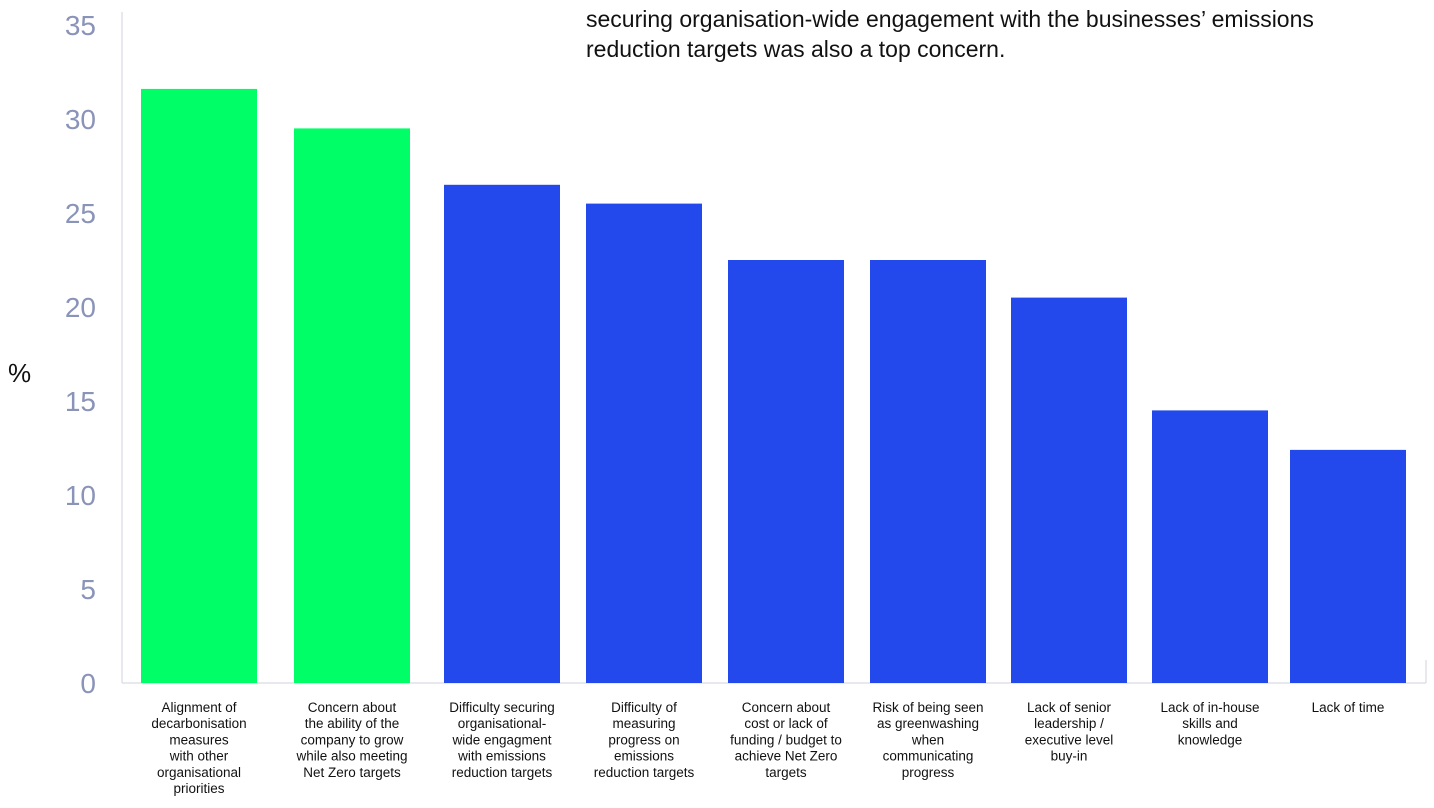  Describe the element at coordinates (80, 354) in the screenshot. I see `y-tick-labels: 0 5 10 15 20 25 30 35` at that location.